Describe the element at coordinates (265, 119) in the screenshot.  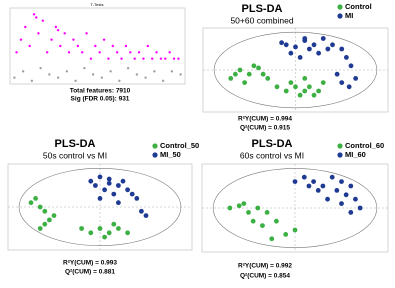
I see `annotation: R²Y(CUM) = 0.994` at that location.